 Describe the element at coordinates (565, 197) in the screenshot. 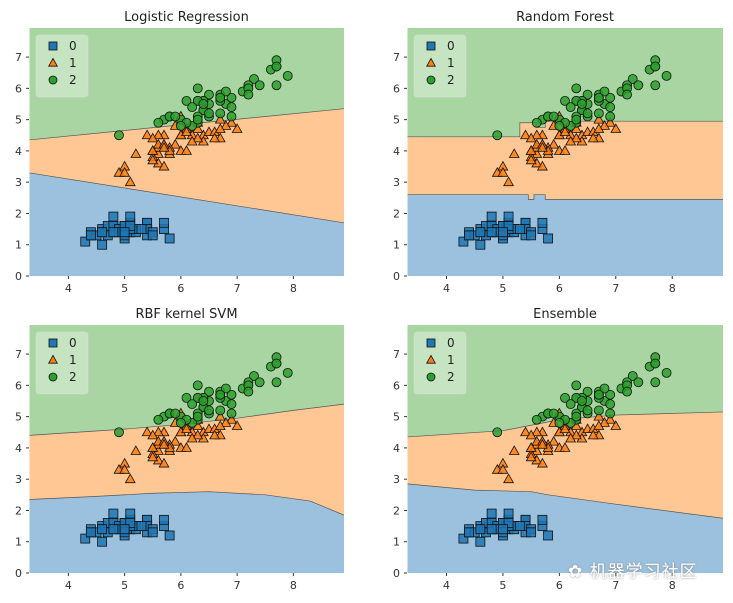

I see `boundary-lower` at that location.